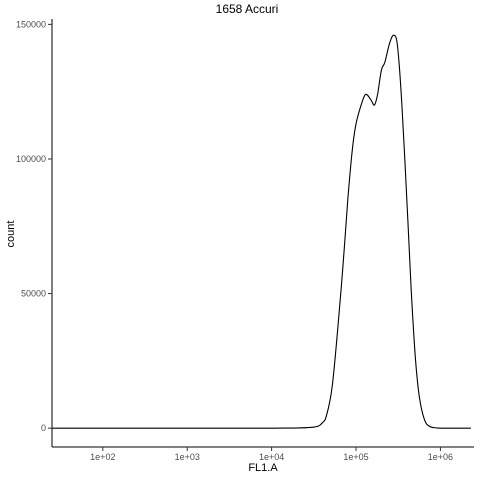 The height and width of the screenshot is (480, 480). What do you see at coordinates (247, 9) in the screenshot?
I see `chart-title: 1658 Accuri` at bounding box center [247, 9].